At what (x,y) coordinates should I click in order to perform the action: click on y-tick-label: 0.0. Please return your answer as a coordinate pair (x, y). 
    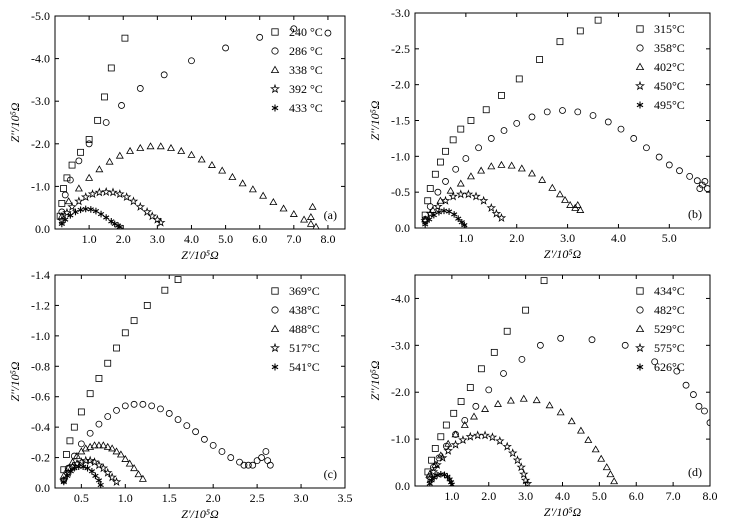
    Looking at the image, I should click on (42, 229).